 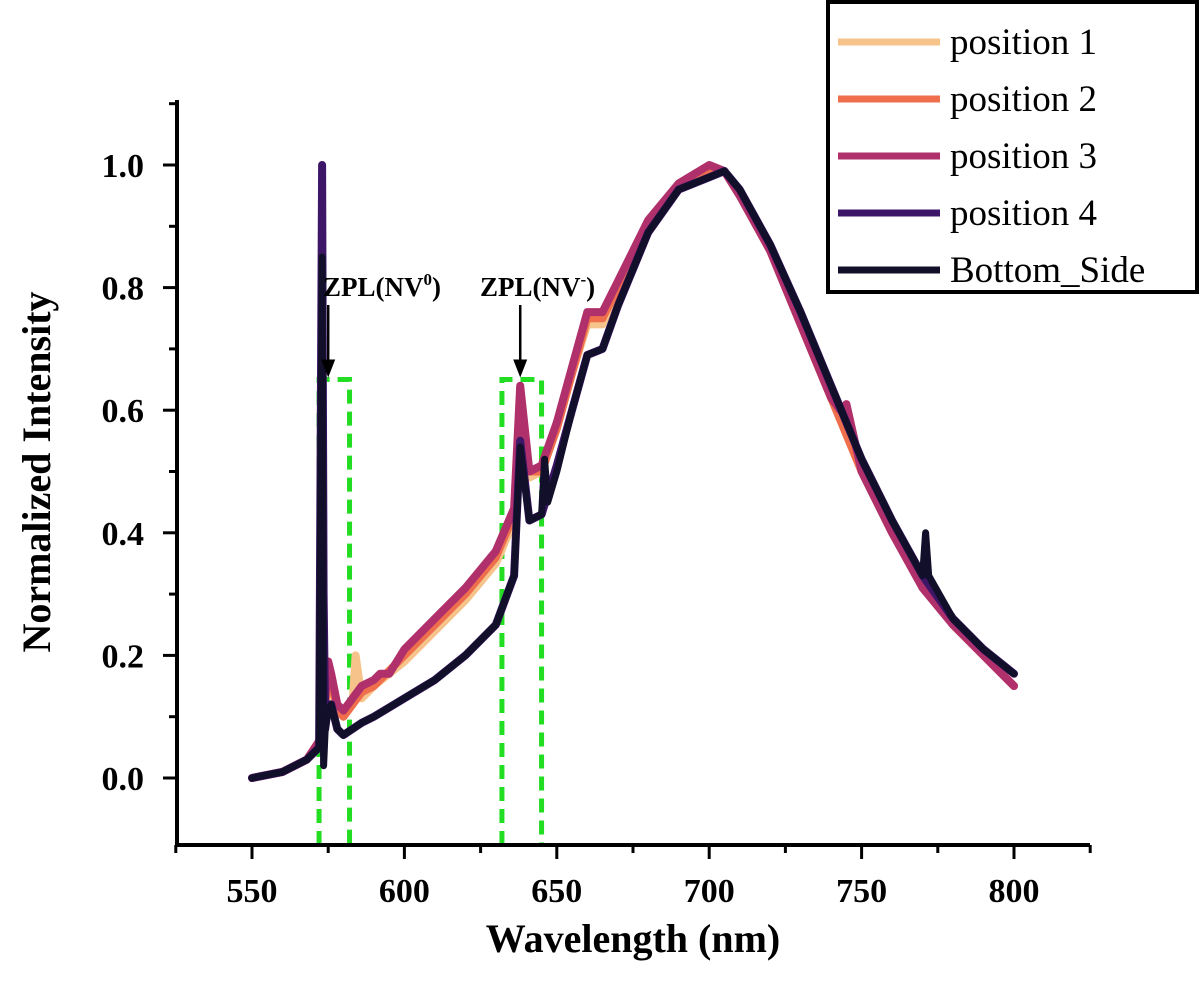 What do you see at coordinates (1023, 42) in the screenshot?
I see `legend-label: position 1` at bounding box center [1023, 42].